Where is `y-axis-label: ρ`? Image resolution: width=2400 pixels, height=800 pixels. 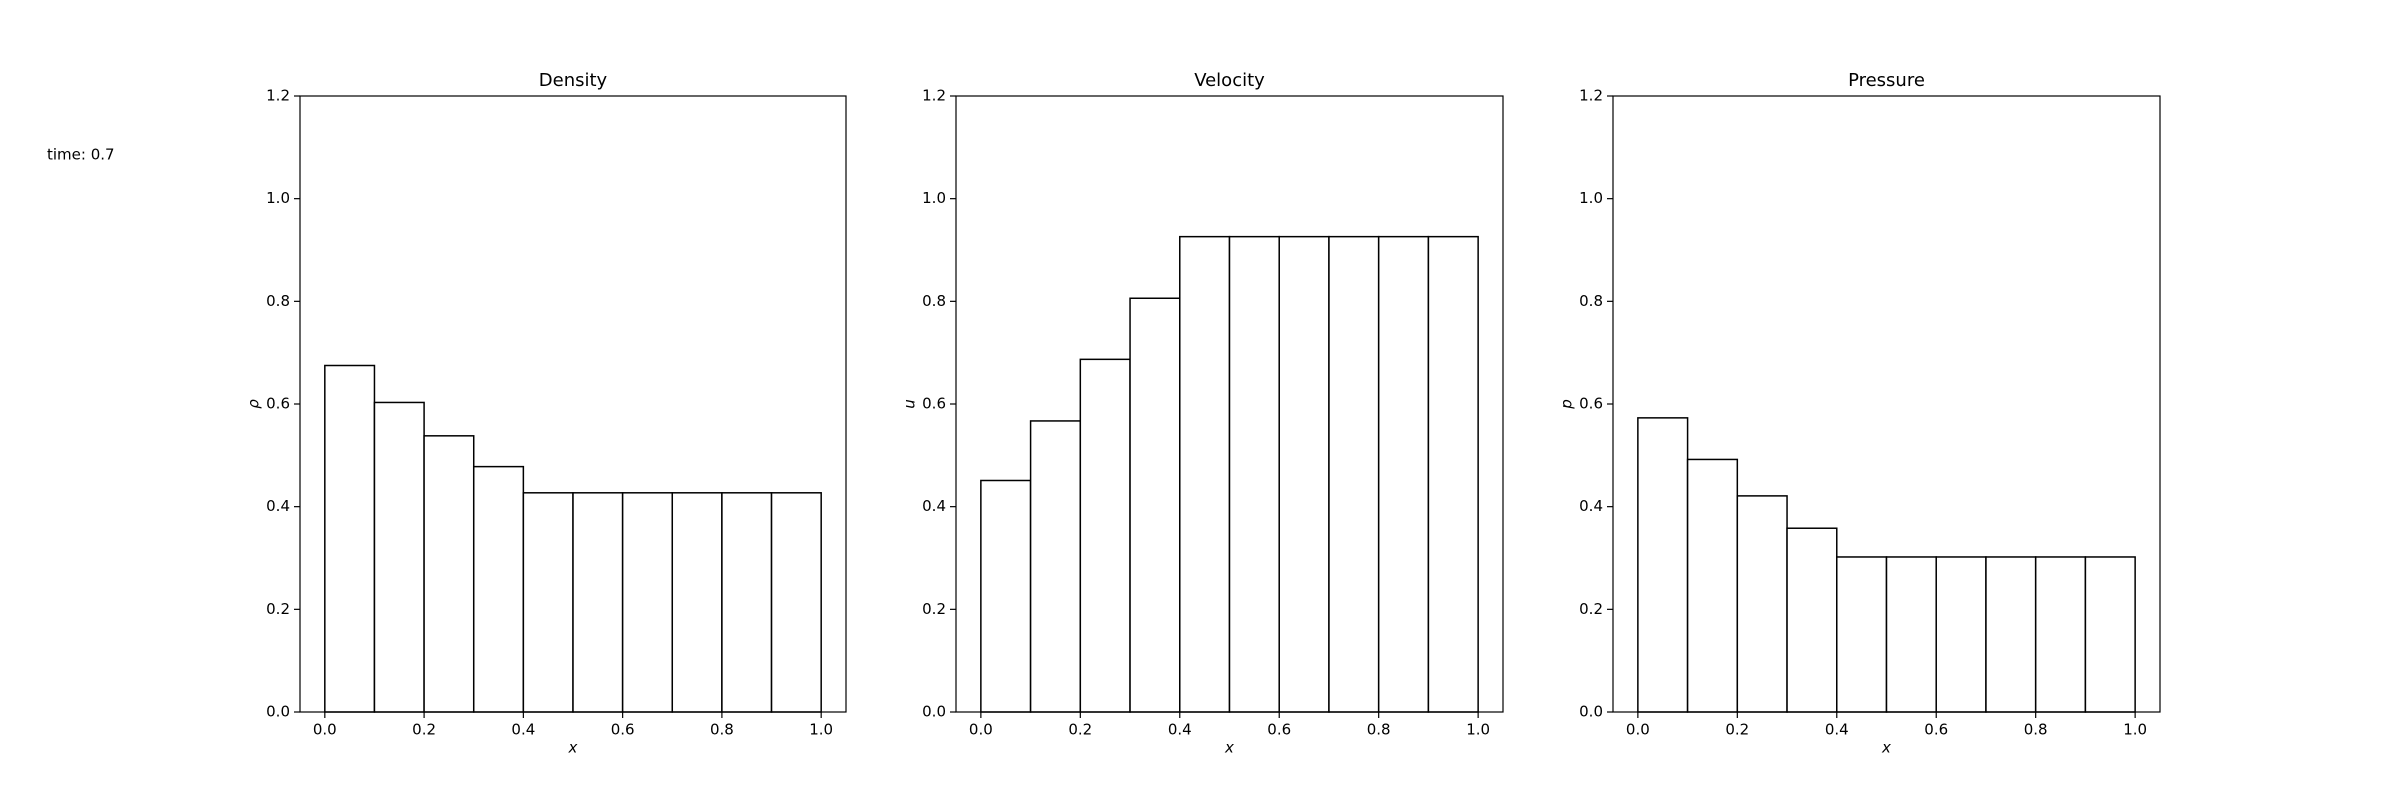
y-axis-label: ρ is located at coordinates (254, 404).